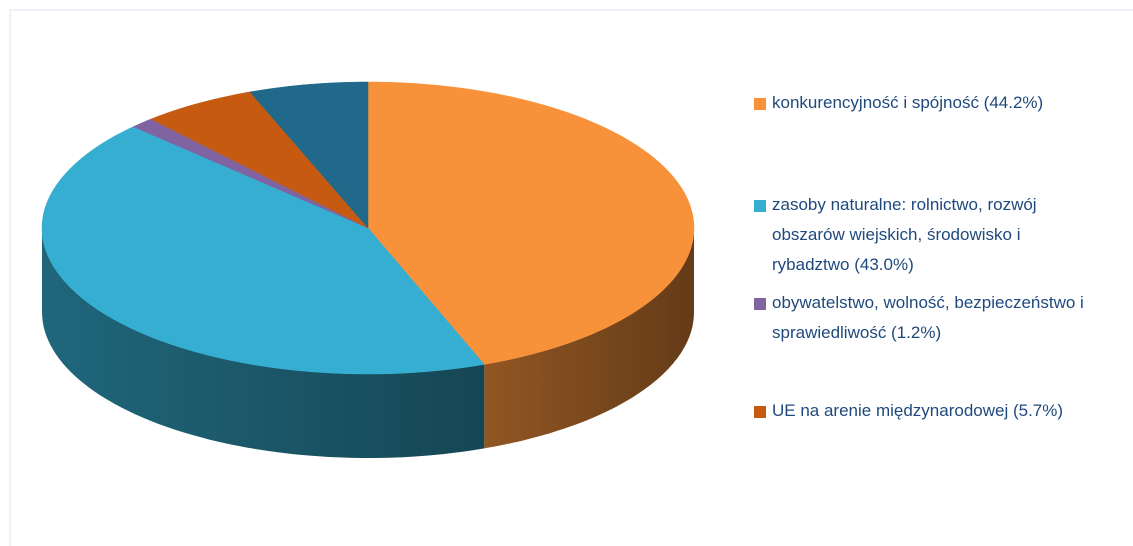 The image size is (1133, 546). What do you see at coordinates (918, 410) in the screenshot?
I see `legend-label: UE na arenie międzynarodowej (5.7%)` at bounding box center [918, 410].